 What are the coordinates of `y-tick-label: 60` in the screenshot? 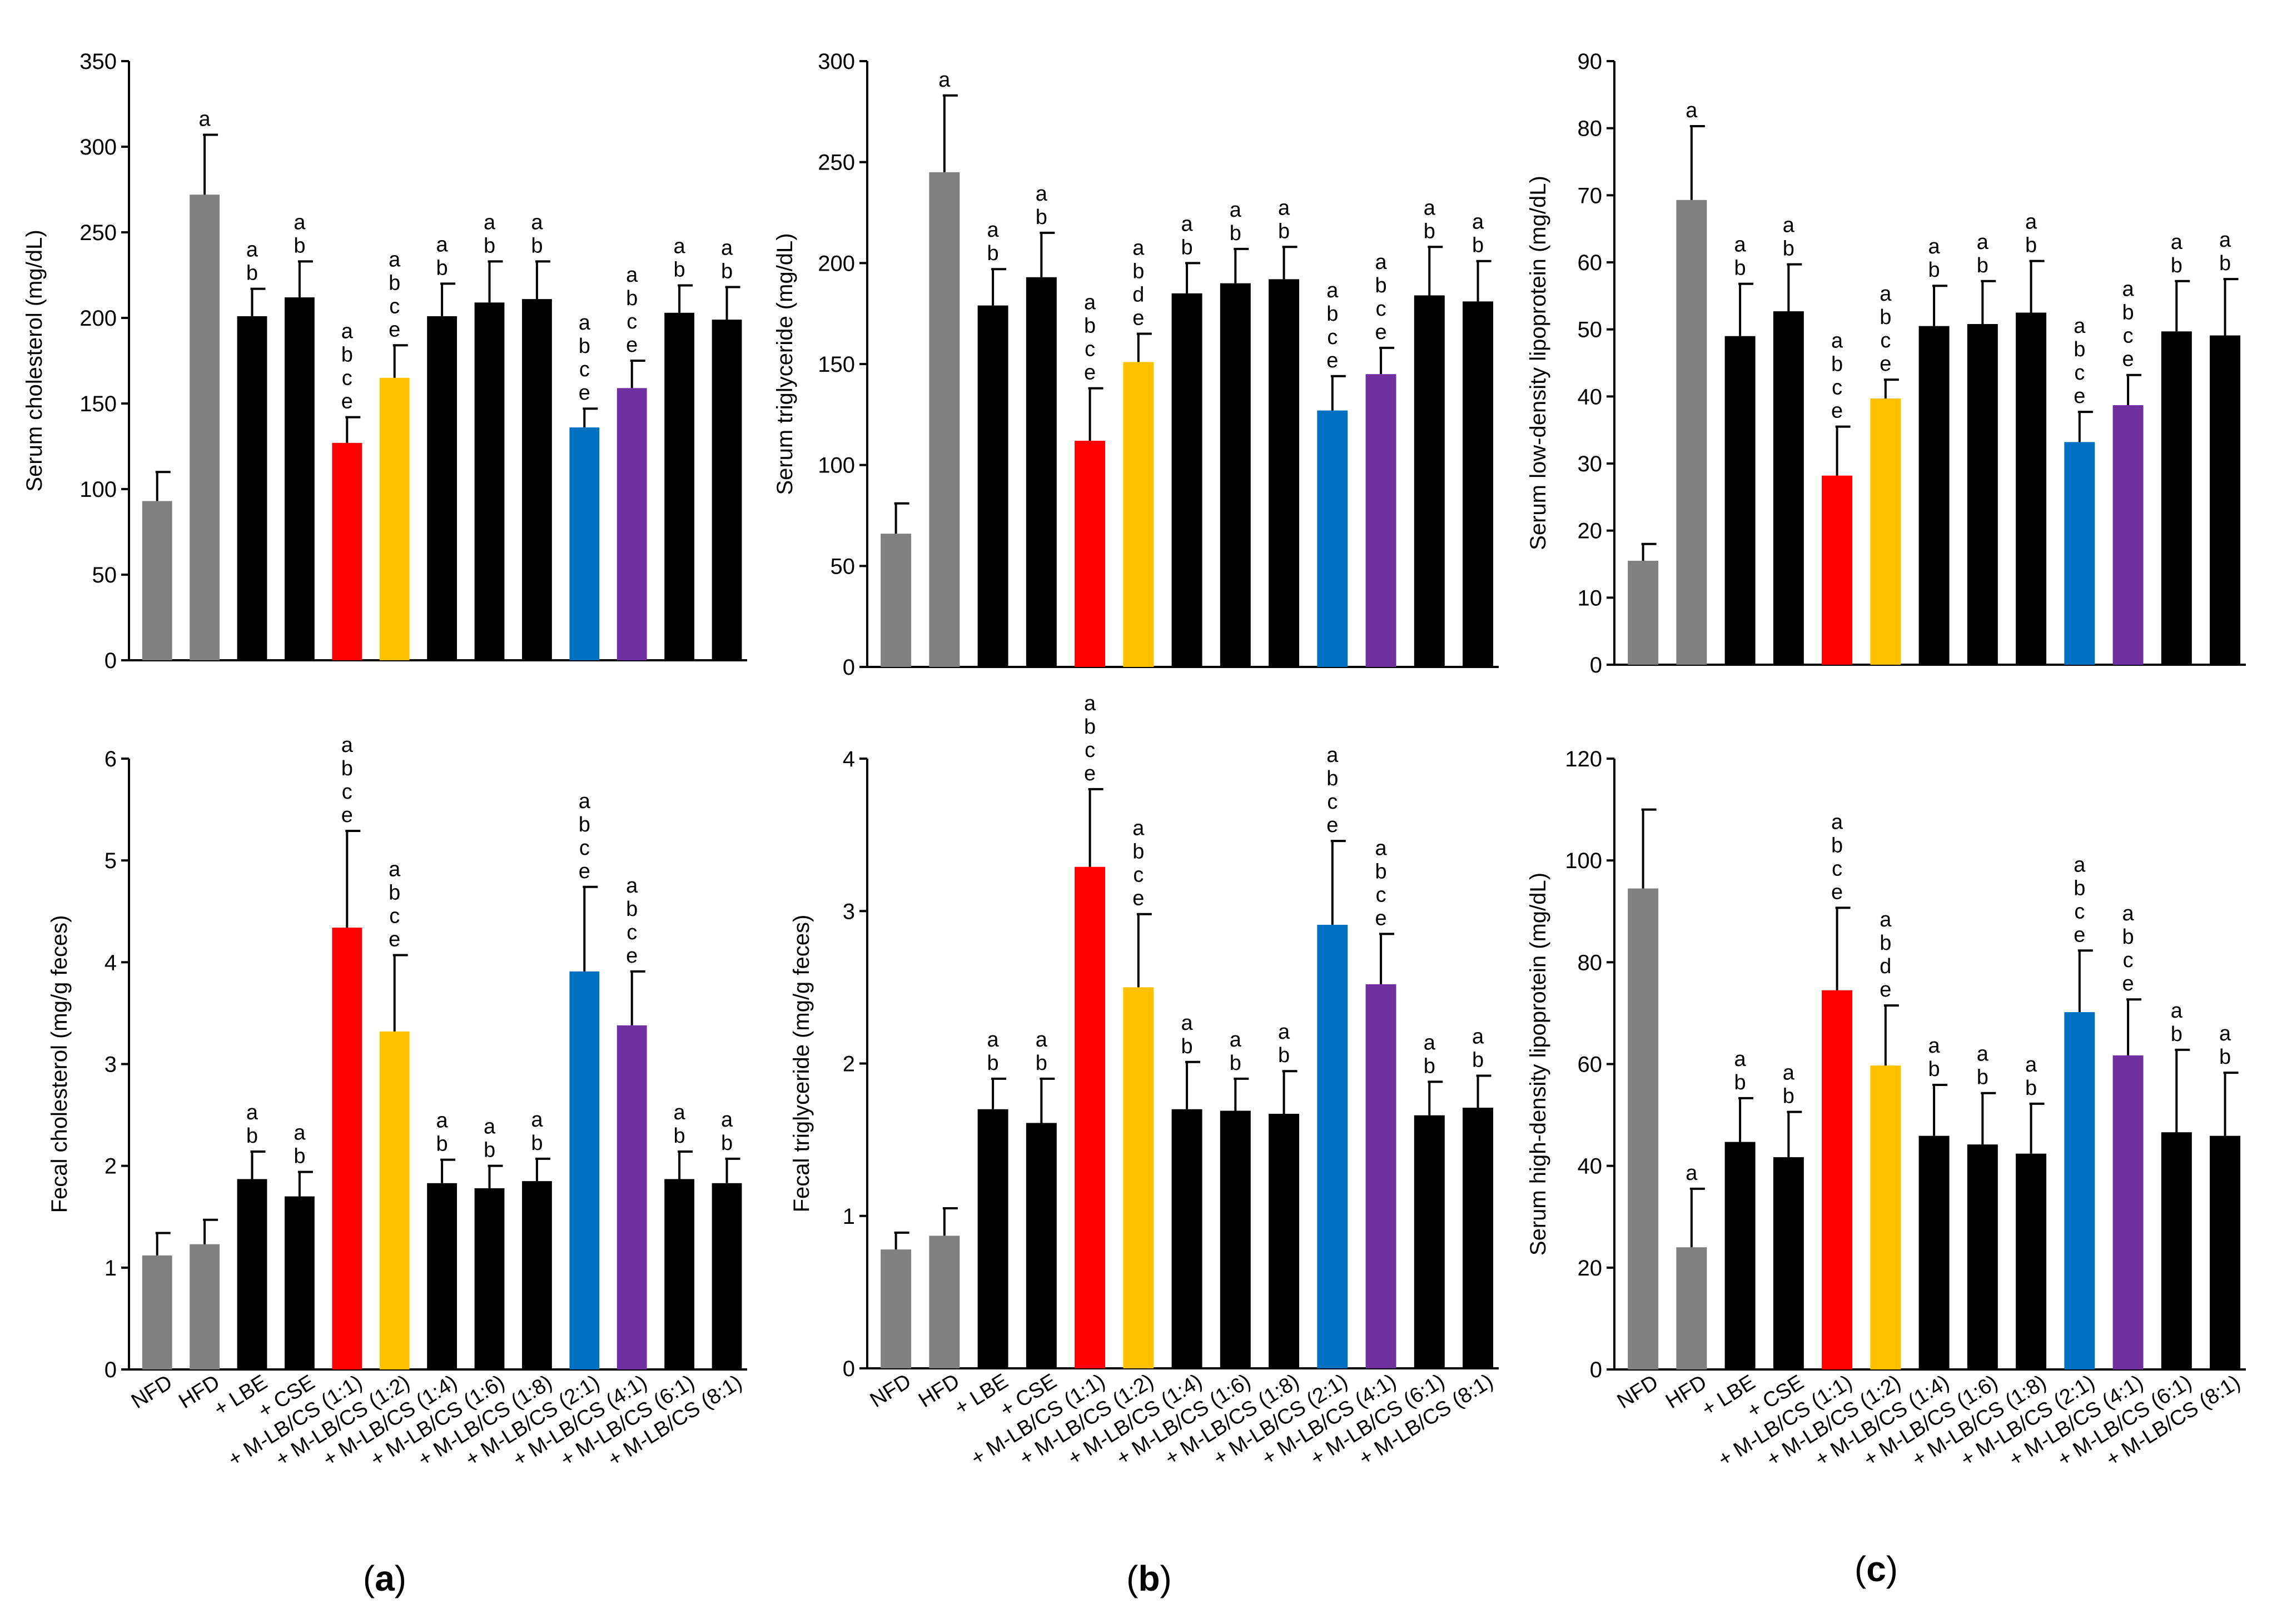 It's located at (1590, 1065).